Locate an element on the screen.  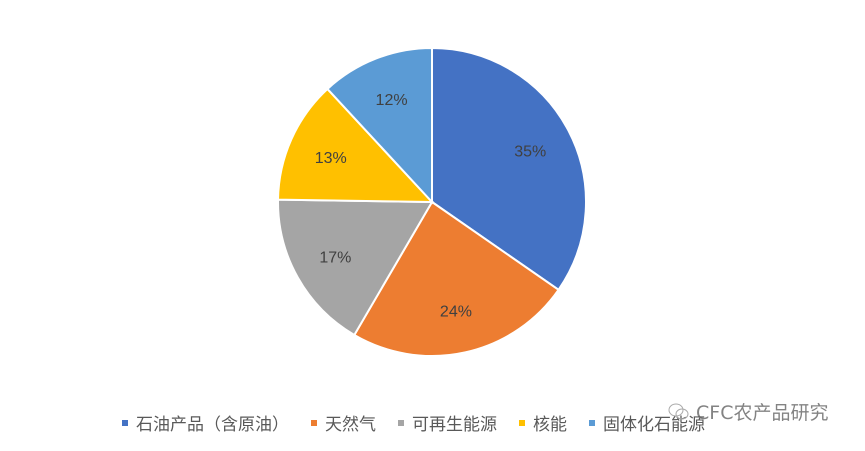
legend-label: 核能 is located at coordinates (550, 425).